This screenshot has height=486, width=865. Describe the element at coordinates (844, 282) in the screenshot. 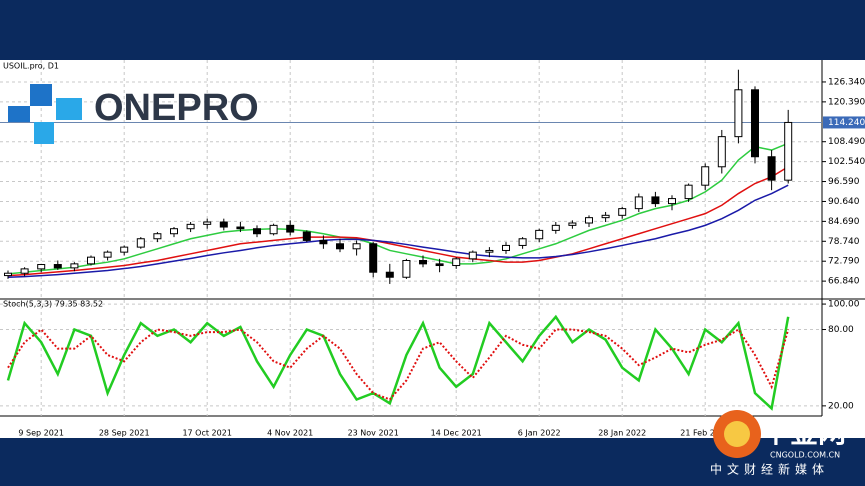

I see `y-tick-label: 66.840` at that location.